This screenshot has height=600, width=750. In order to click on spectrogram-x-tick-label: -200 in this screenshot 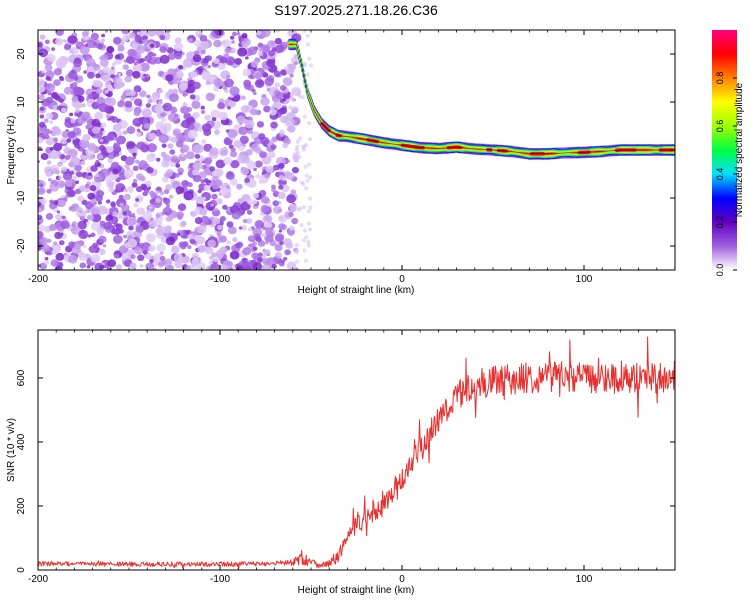, I will do `click(38, 279)`.